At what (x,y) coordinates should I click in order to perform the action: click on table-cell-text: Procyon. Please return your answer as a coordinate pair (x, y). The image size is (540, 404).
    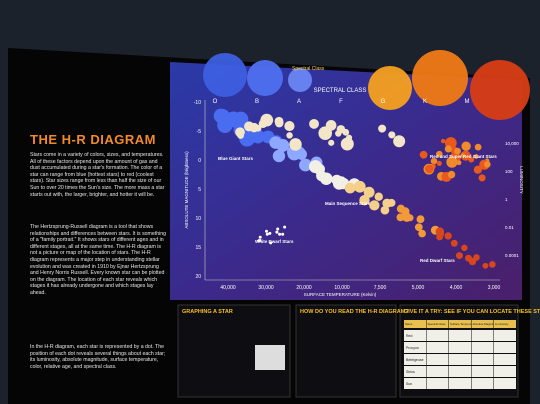
    Looking at the image, I should click on (412, 348).